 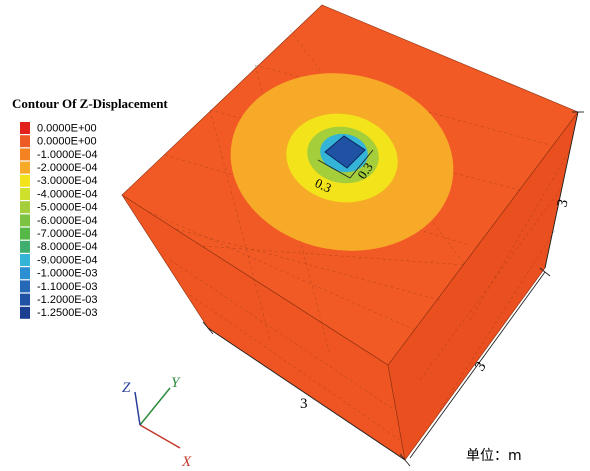 What do you see at coordinates (323, 185) in the screenshot?
I see `dimension-label: 0.3` at bounding box center [323, 185].